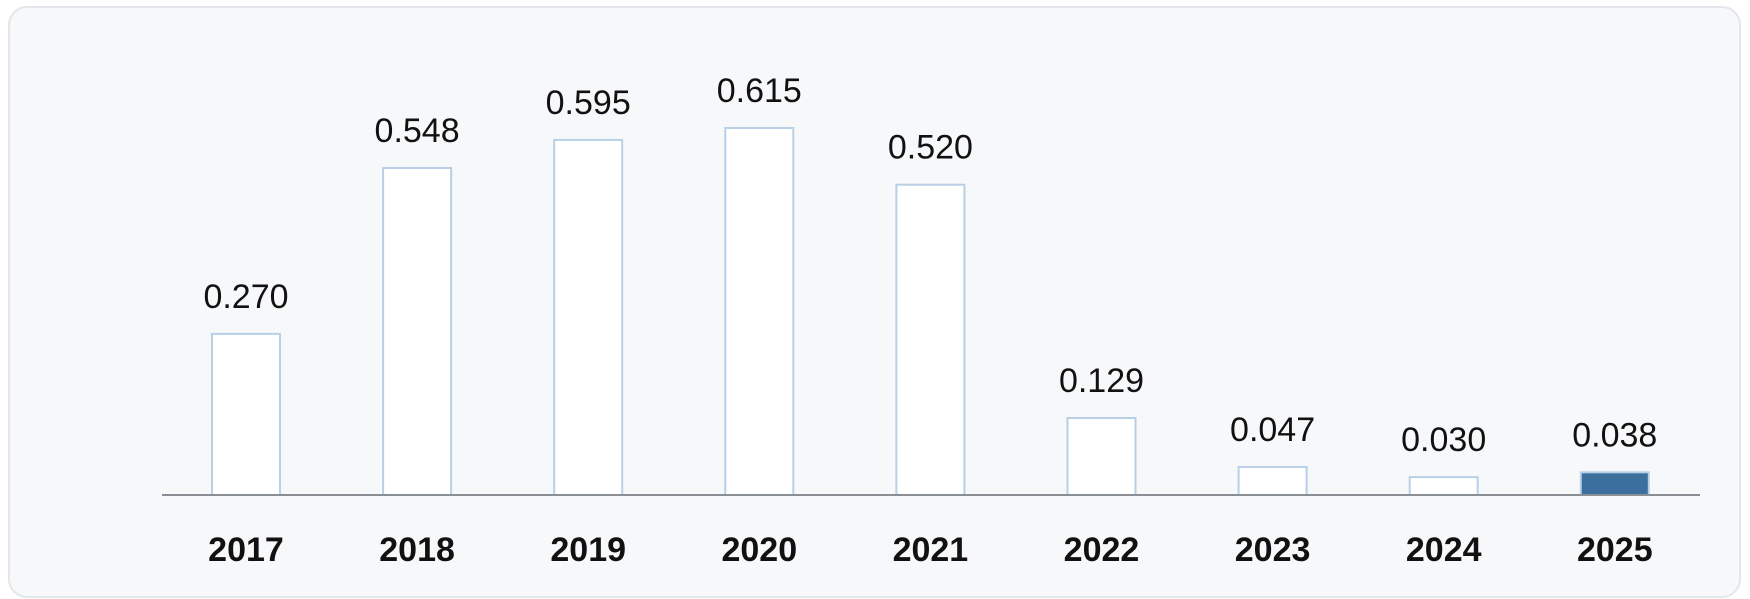 This screenshot has width=1750, height=599. What do you see at coordinates (1444, 550) in the screenshot?
I see `x-tick-label: 2024` at bounding box center [1444, 550].